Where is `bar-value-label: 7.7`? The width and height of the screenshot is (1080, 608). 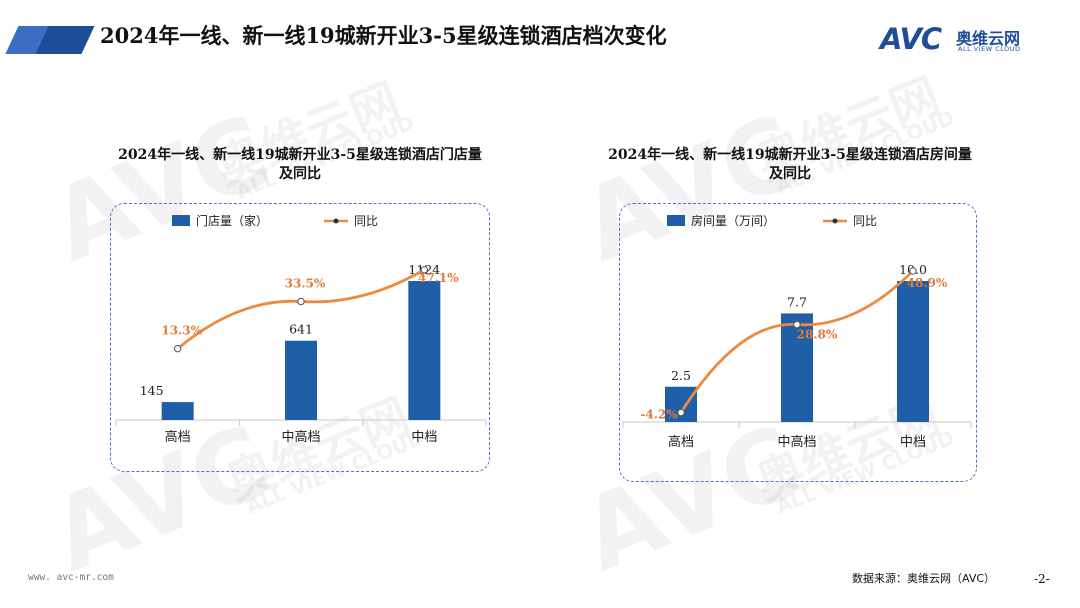 bar-value-label: 7.7 is located at coordinates (797, 301).